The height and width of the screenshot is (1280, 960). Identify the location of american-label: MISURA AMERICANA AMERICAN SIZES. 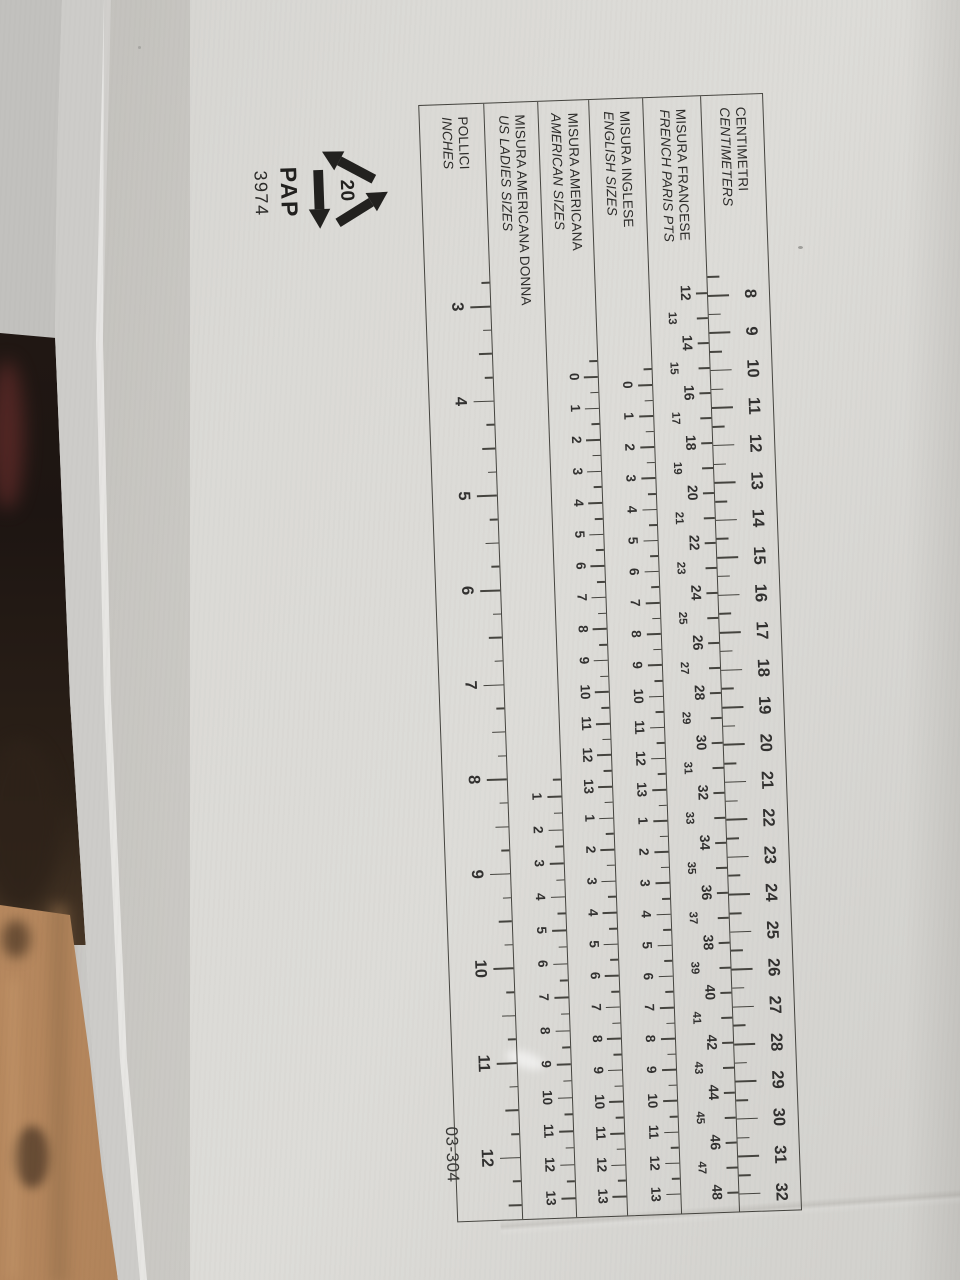
(566, 181).